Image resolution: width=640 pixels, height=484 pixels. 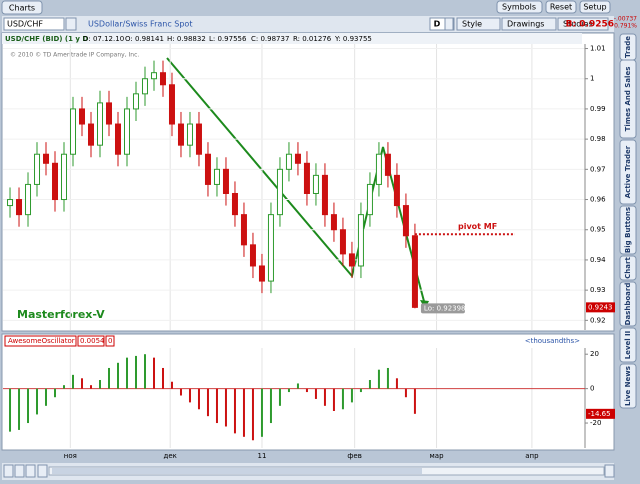 I want to click on button-label: Style, so click(x=472, y=24).